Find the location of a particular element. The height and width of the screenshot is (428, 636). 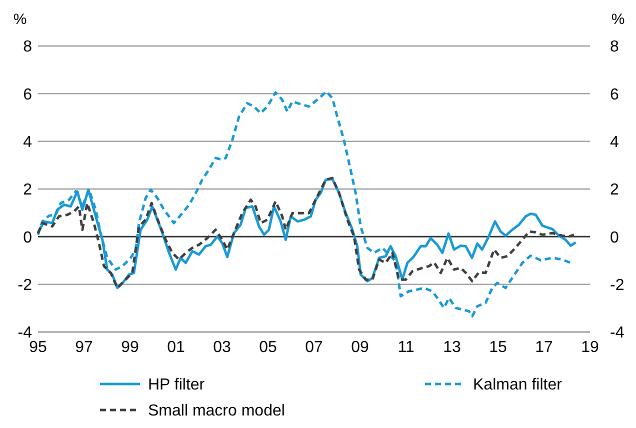

x-tick-label: 01 is located at coordinates (176, 347).